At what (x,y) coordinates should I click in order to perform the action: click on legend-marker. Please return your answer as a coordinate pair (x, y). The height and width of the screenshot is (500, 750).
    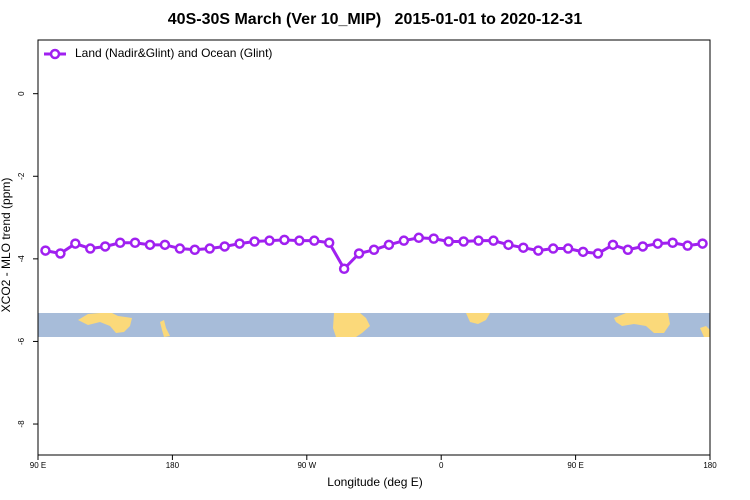
    Looking at the image, I should click on (55, 54).